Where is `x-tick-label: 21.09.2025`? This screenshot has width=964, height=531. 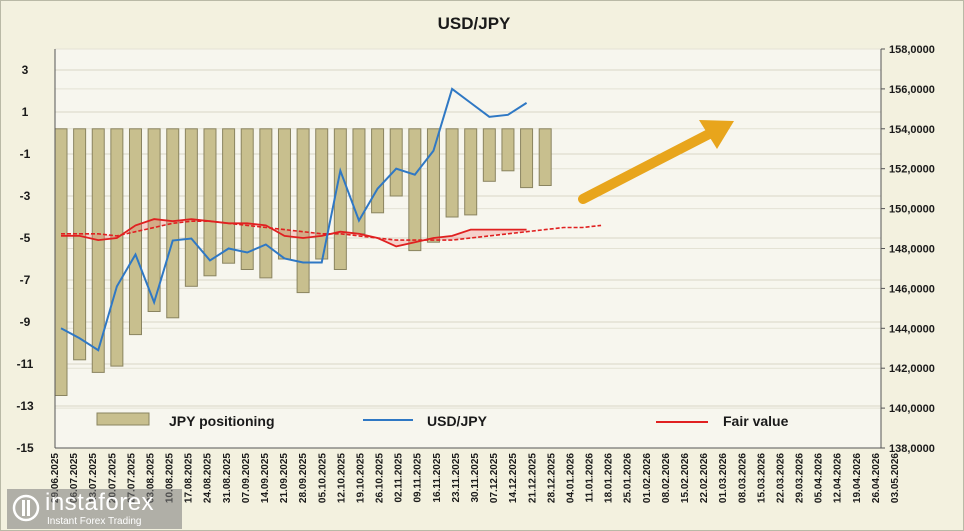
x-tick-label: 21.09.2025 is located at coordinates (284, 478).